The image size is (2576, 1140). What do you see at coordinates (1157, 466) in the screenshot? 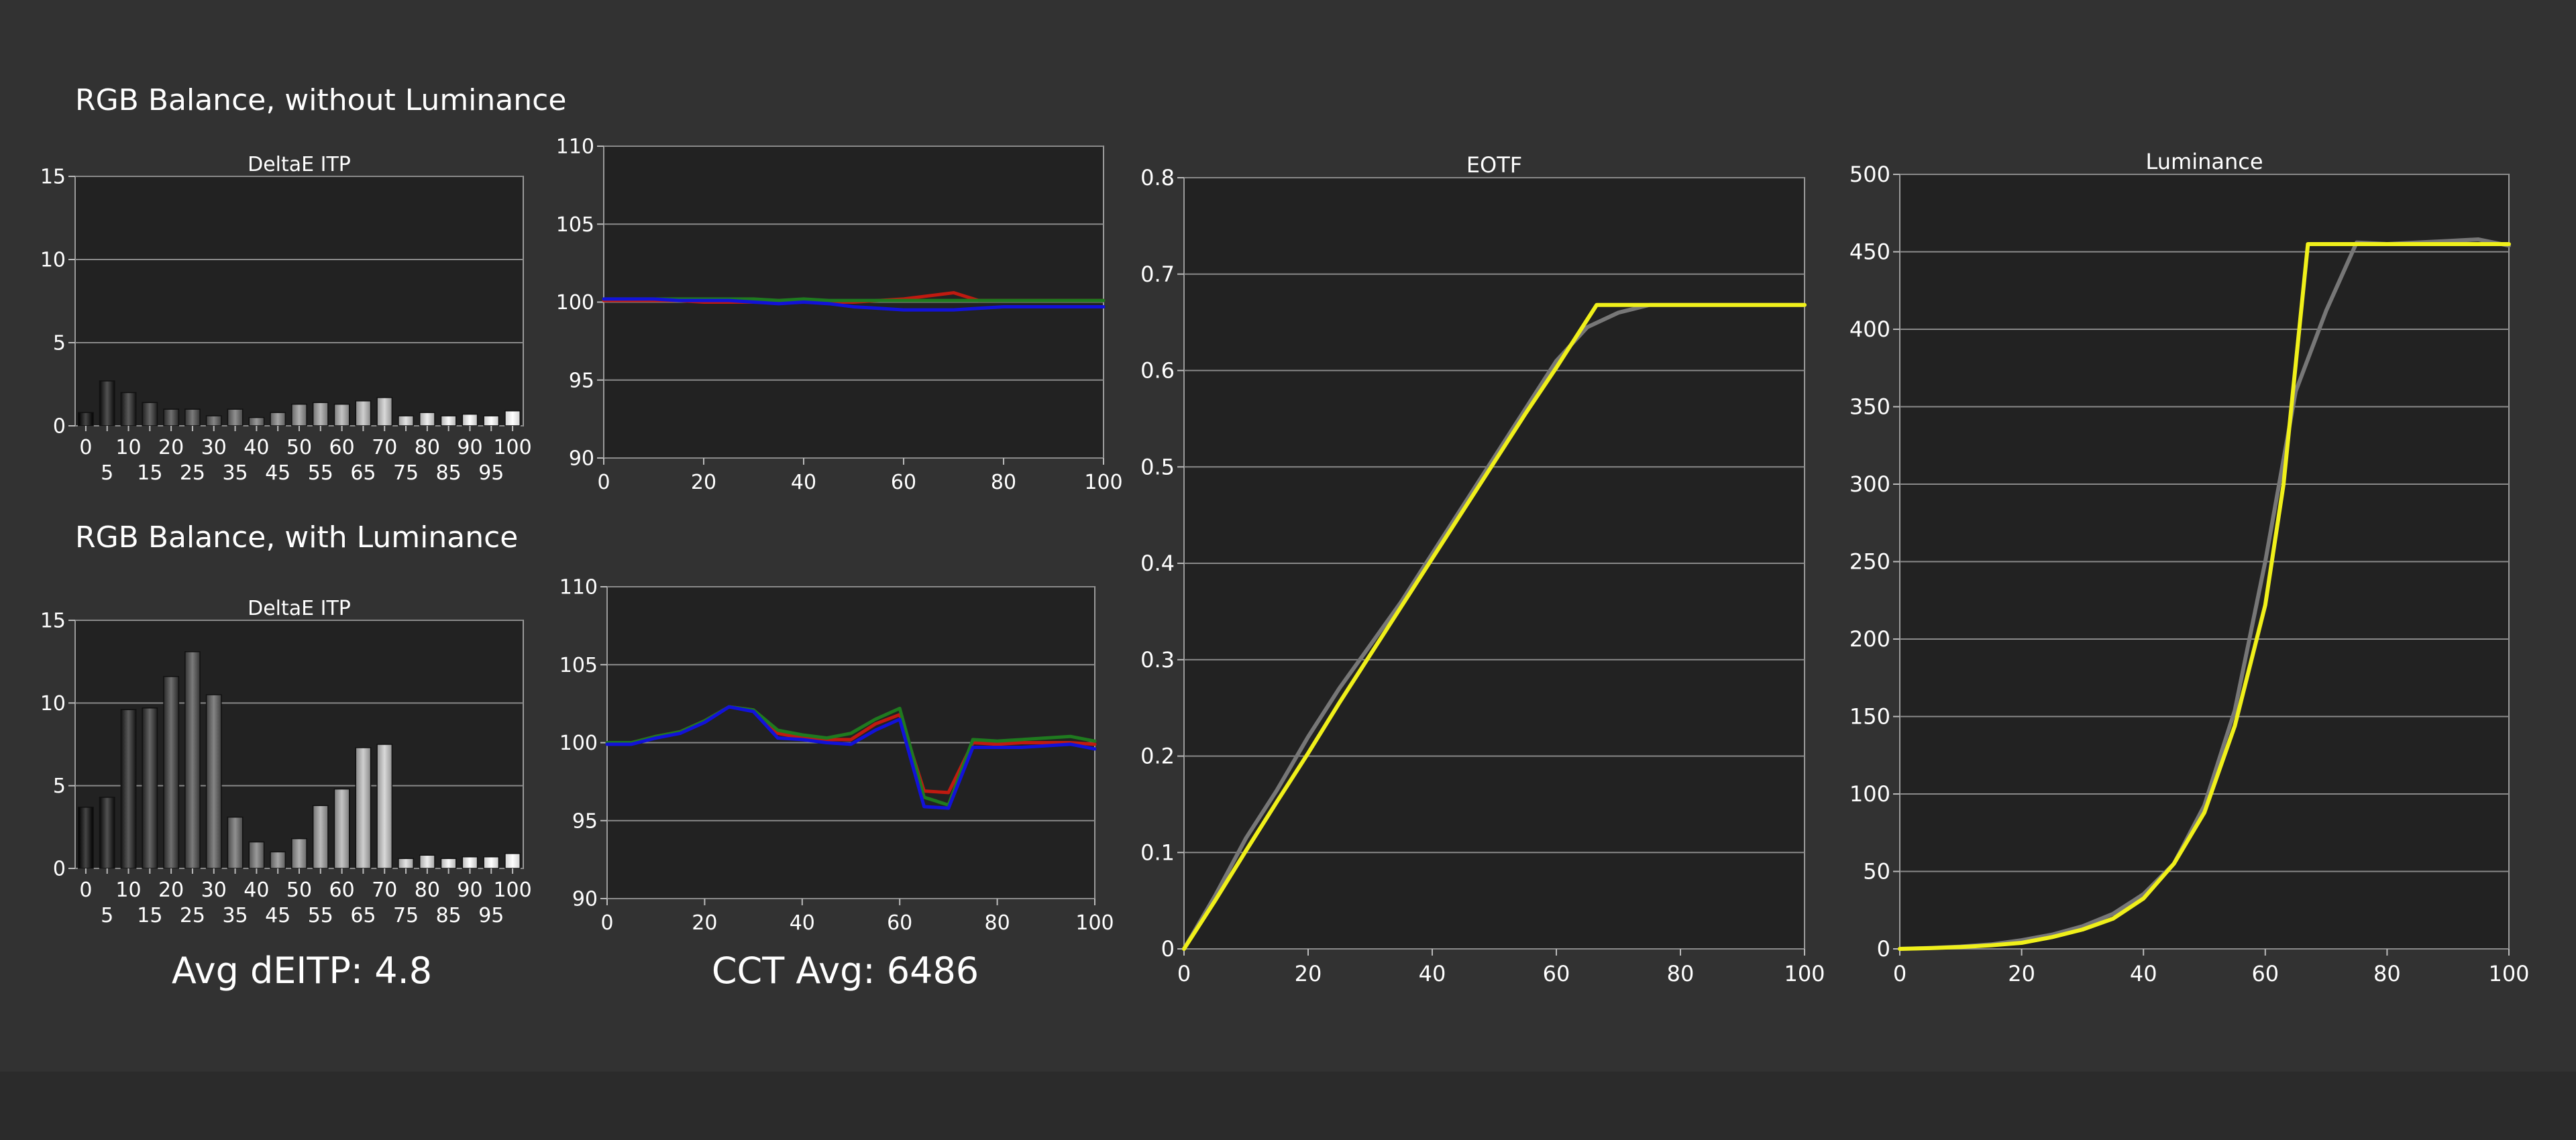
I see `y-tick-label: 0.5` at bounding box center [1157, 466].